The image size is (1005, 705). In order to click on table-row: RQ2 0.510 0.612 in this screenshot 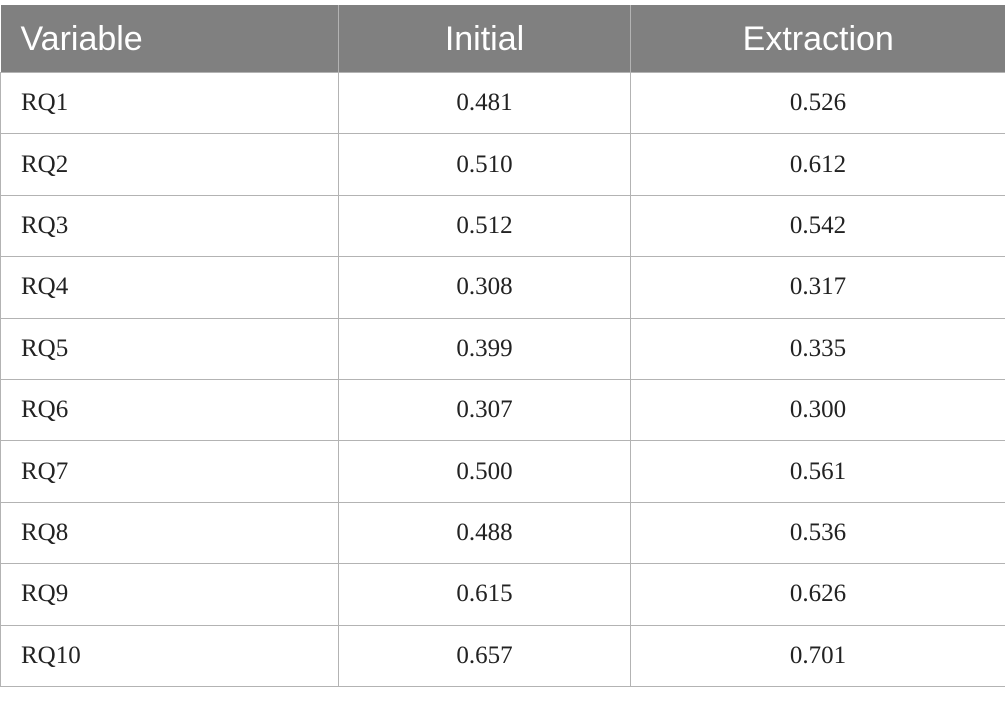, I will do `click(502, 164)`.